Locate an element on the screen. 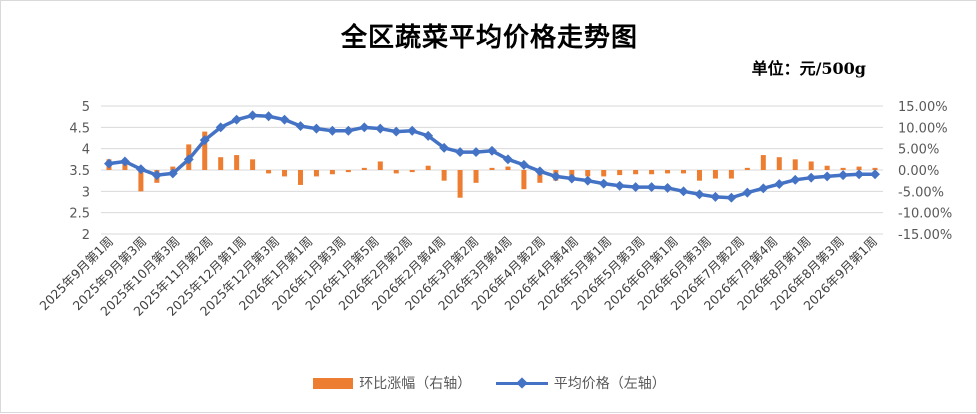 Image resolution: width=977 pixels, height=414 pixels. legend-label-bar: 环比涨幅（右轴） is located at coordinates (415, 384).